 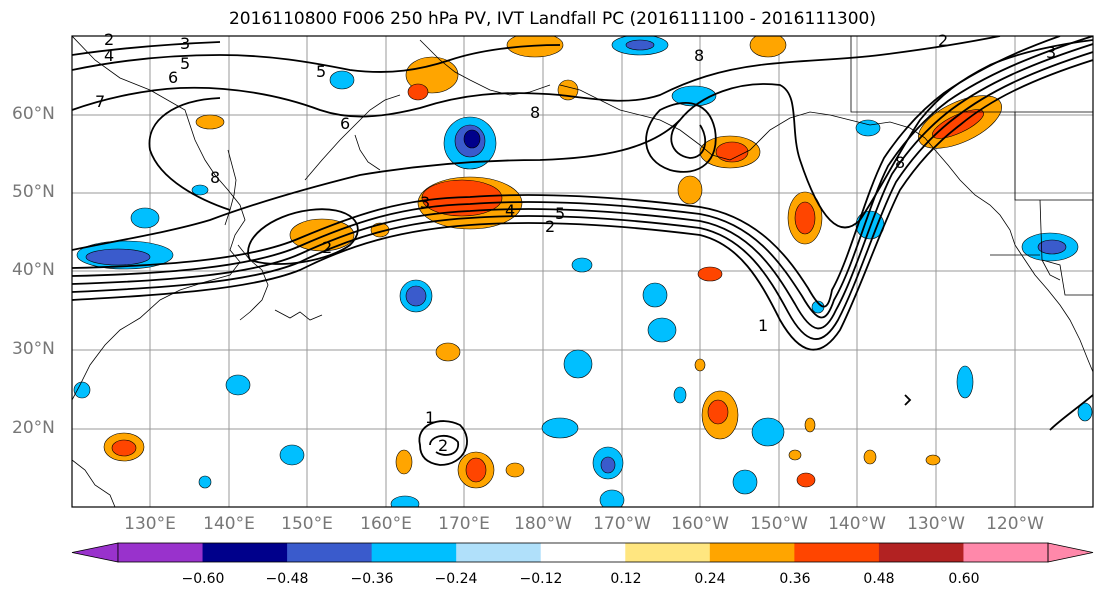 What do you see at coordinates (879, 579) in the screenshot?
I see `colorbar-tick-label: 0.48` at bounding box center [879, 579].